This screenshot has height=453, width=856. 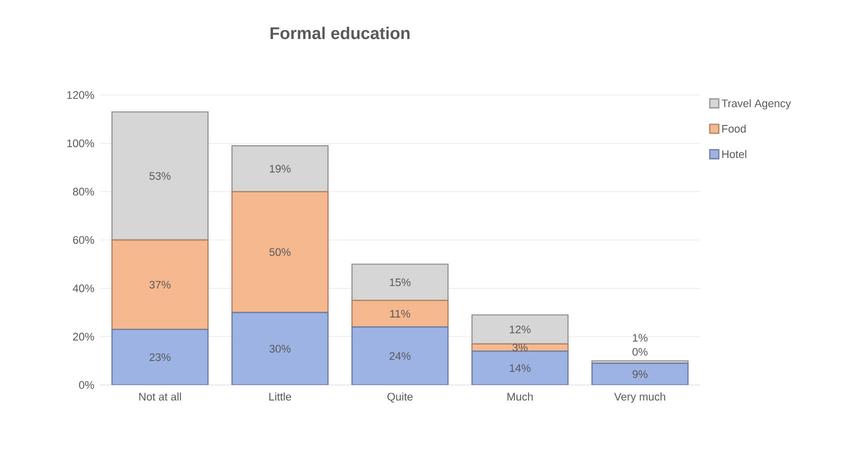 I want to click on y-tick-label: 80%, so click(x=83, y=192).